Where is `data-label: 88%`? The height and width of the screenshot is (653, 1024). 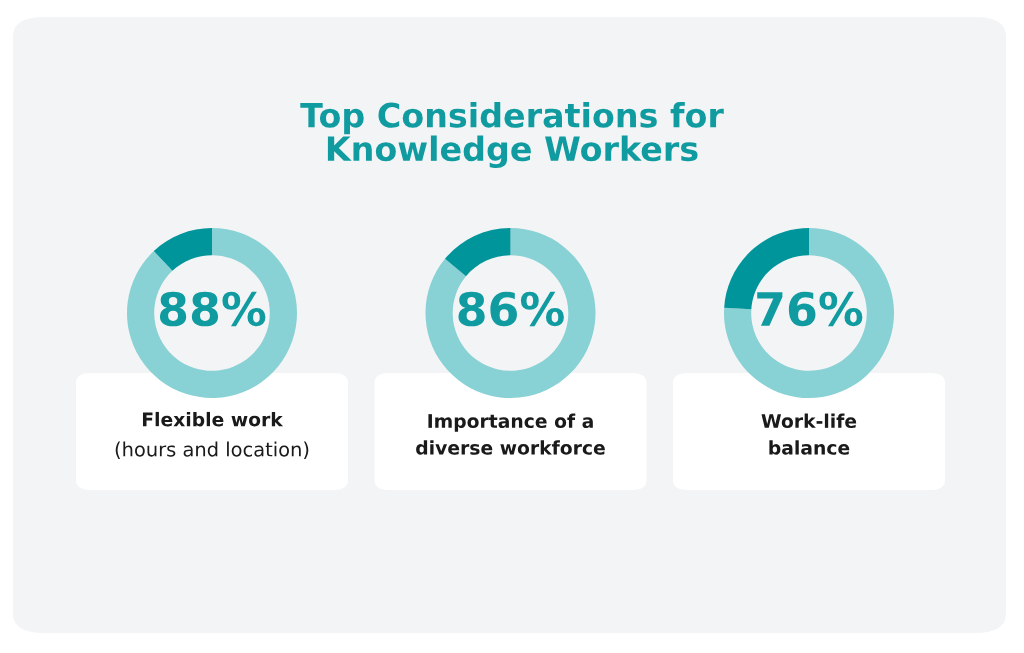 data-label: 88% is located at coordinates (212, 309).